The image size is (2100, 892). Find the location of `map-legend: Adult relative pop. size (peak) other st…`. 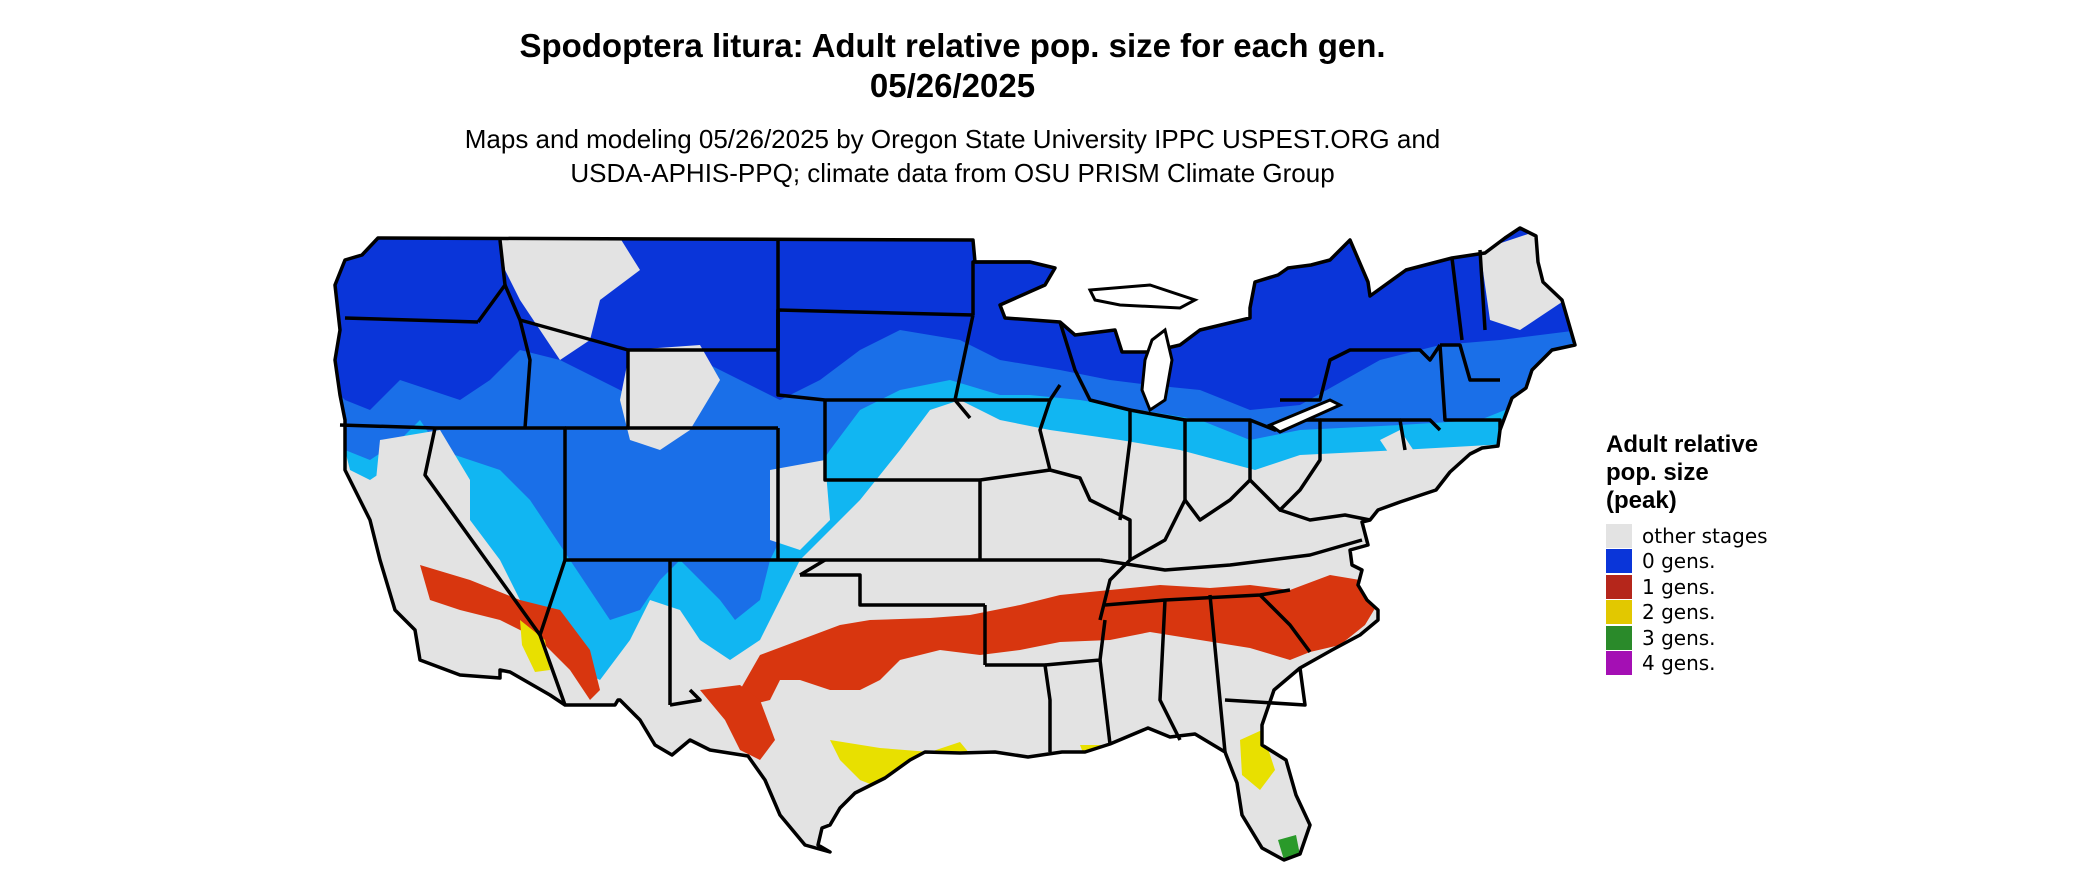

map-legend: Adult relative pop. size (peak) other st… is located at coordinates (1687, 553).